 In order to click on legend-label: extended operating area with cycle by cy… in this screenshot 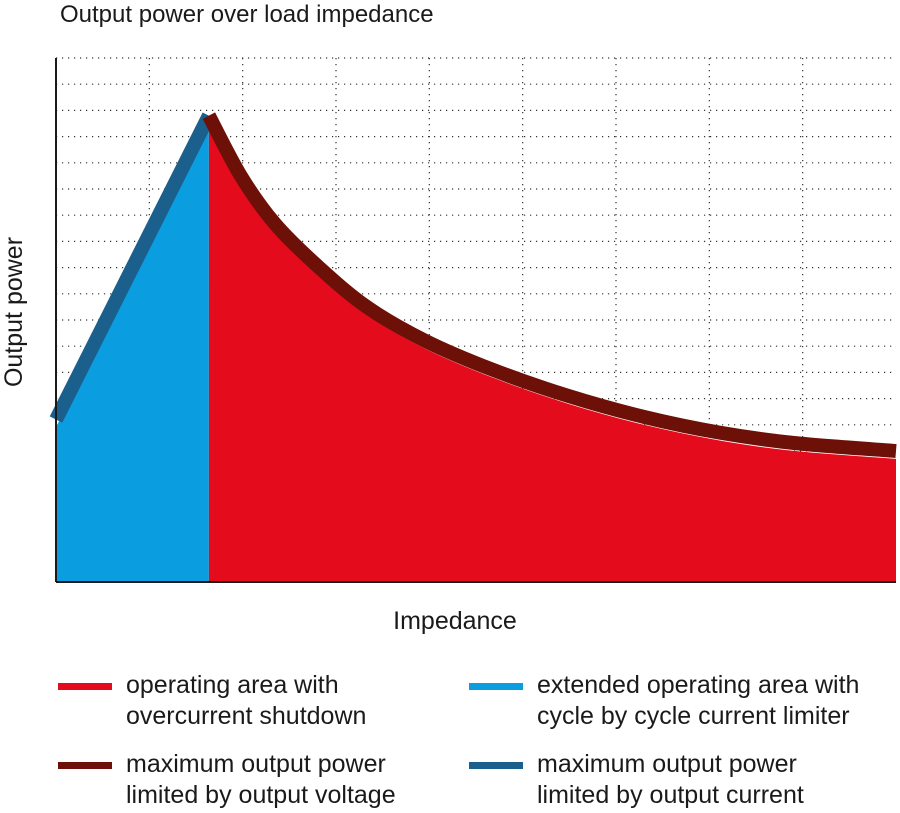, I will do `click(698, 700)`.